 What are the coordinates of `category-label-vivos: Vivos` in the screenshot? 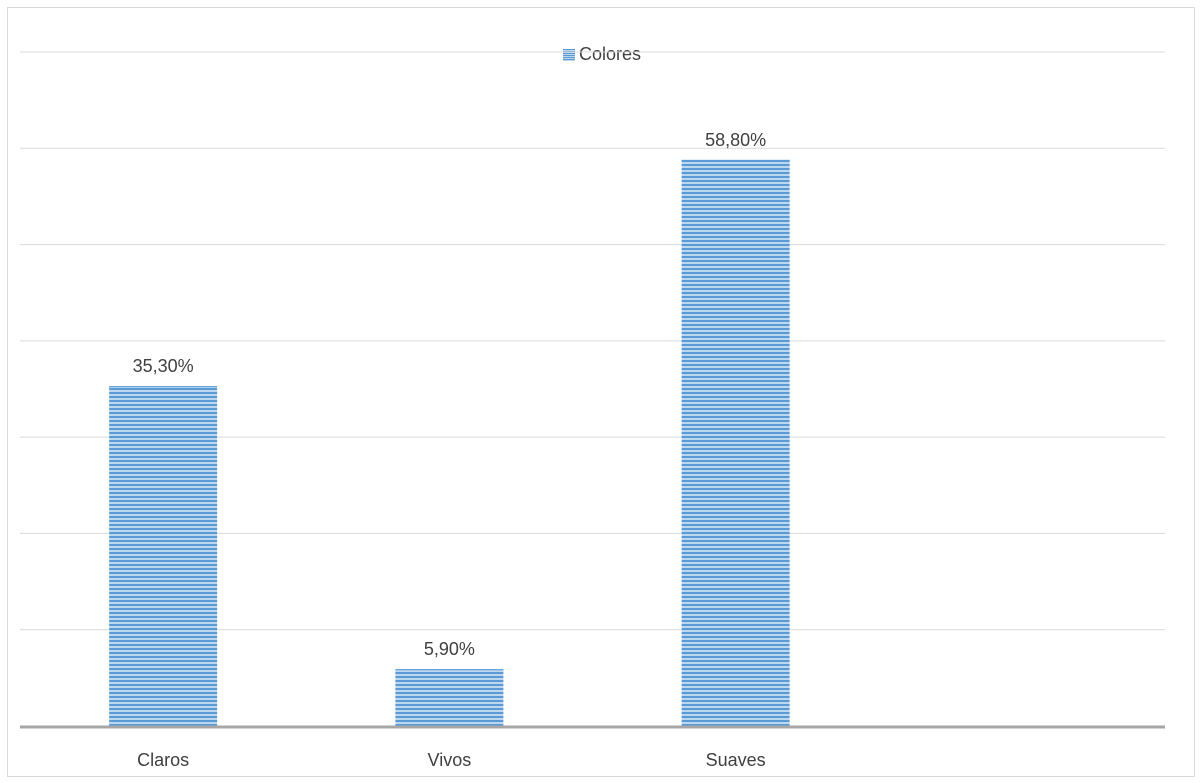 It's located at (450, 760).